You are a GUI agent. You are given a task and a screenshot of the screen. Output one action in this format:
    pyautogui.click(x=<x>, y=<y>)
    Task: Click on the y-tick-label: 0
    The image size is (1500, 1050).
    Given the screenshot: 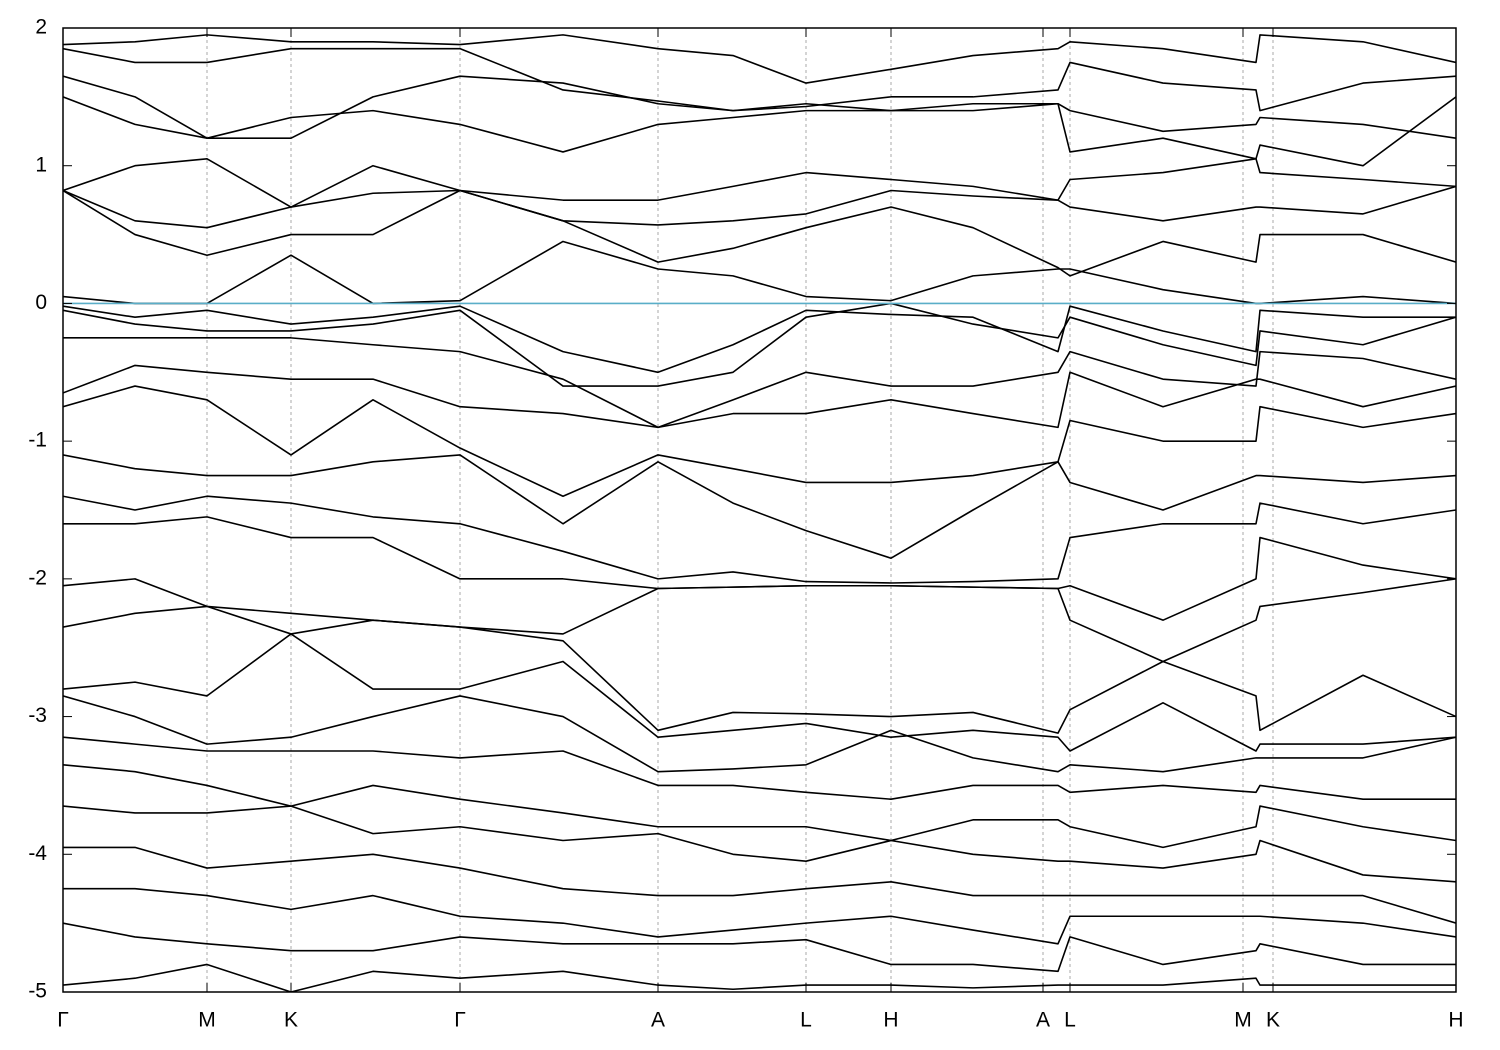 What is the action you would take?
    pyautogui.click(x=41, y=302)
    